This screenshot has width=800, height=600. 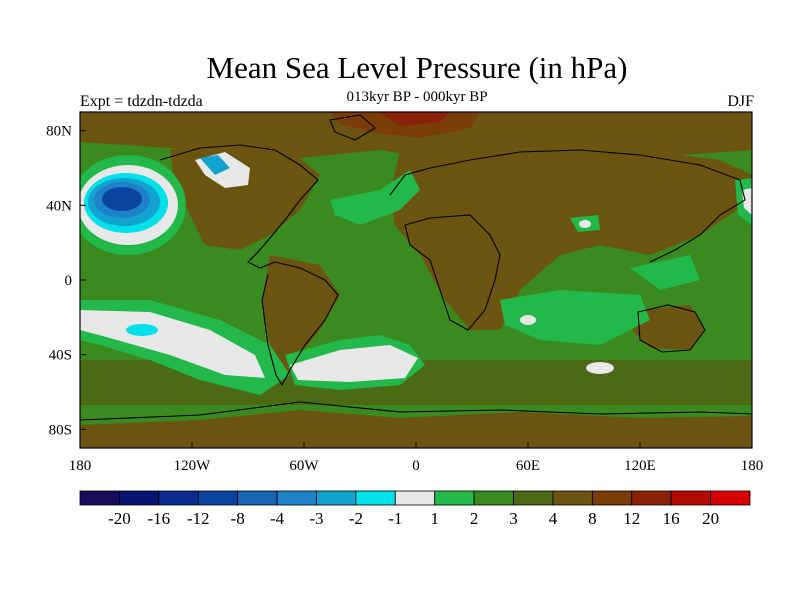 I want to click on coast-africa, so click(x=452, y=272).